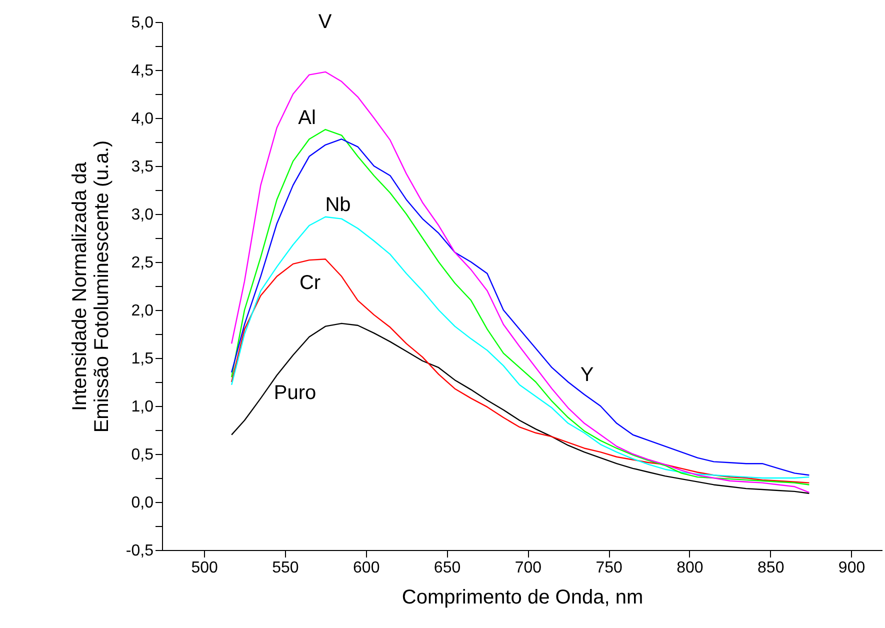 The height and width of the screenshot is (628, 885). Describe the element at coordinates (771, 568) in the screenshot. I see `x-tick-label: 850` at that location.